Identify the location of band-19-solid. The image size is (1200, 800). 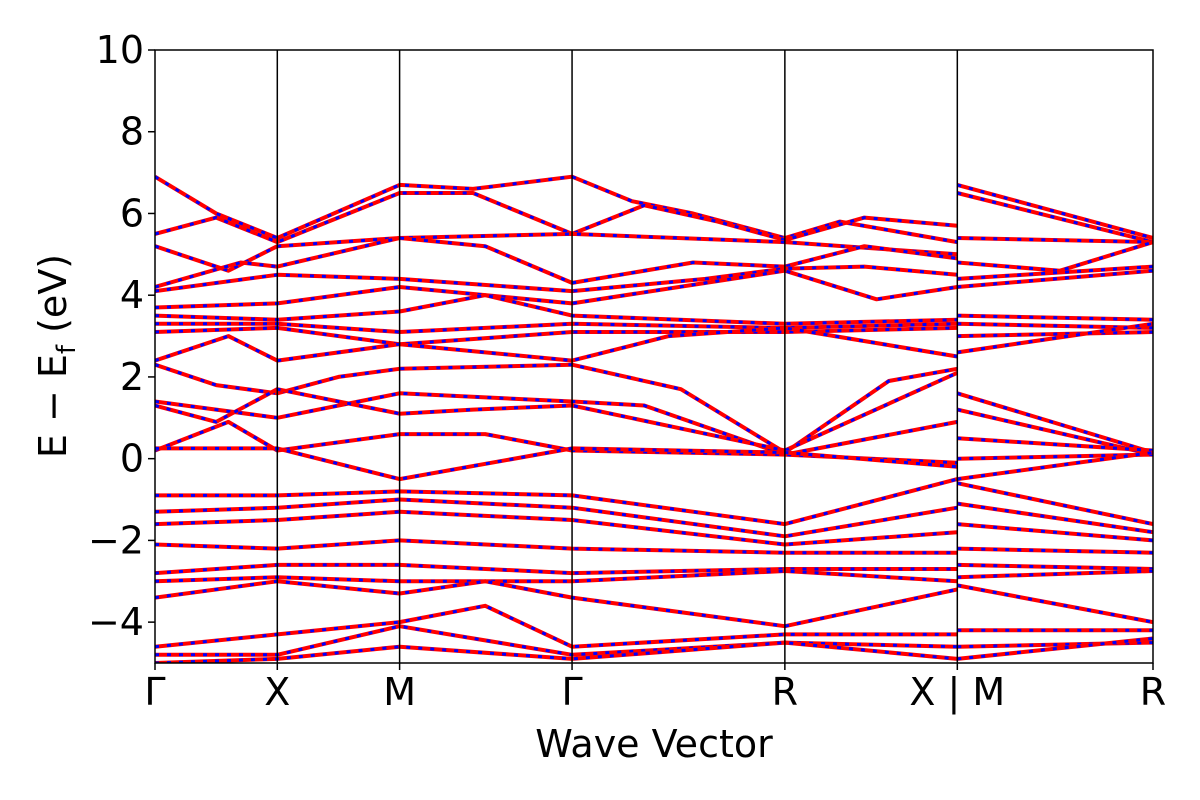
(654, 569).